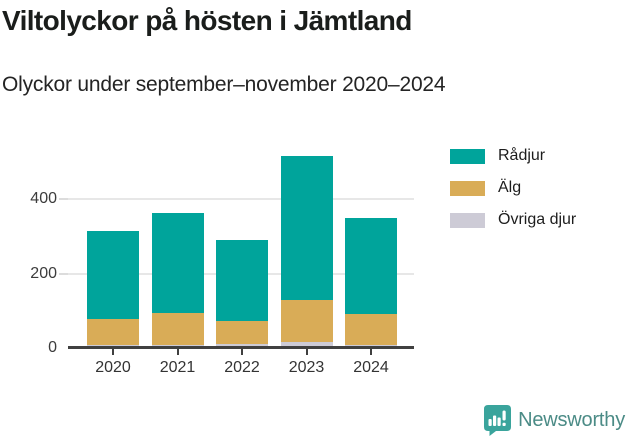 The image size is (631, 439). I want to click on chart-legend: Rådjur Älg Övriga djur, so click(513, 188).